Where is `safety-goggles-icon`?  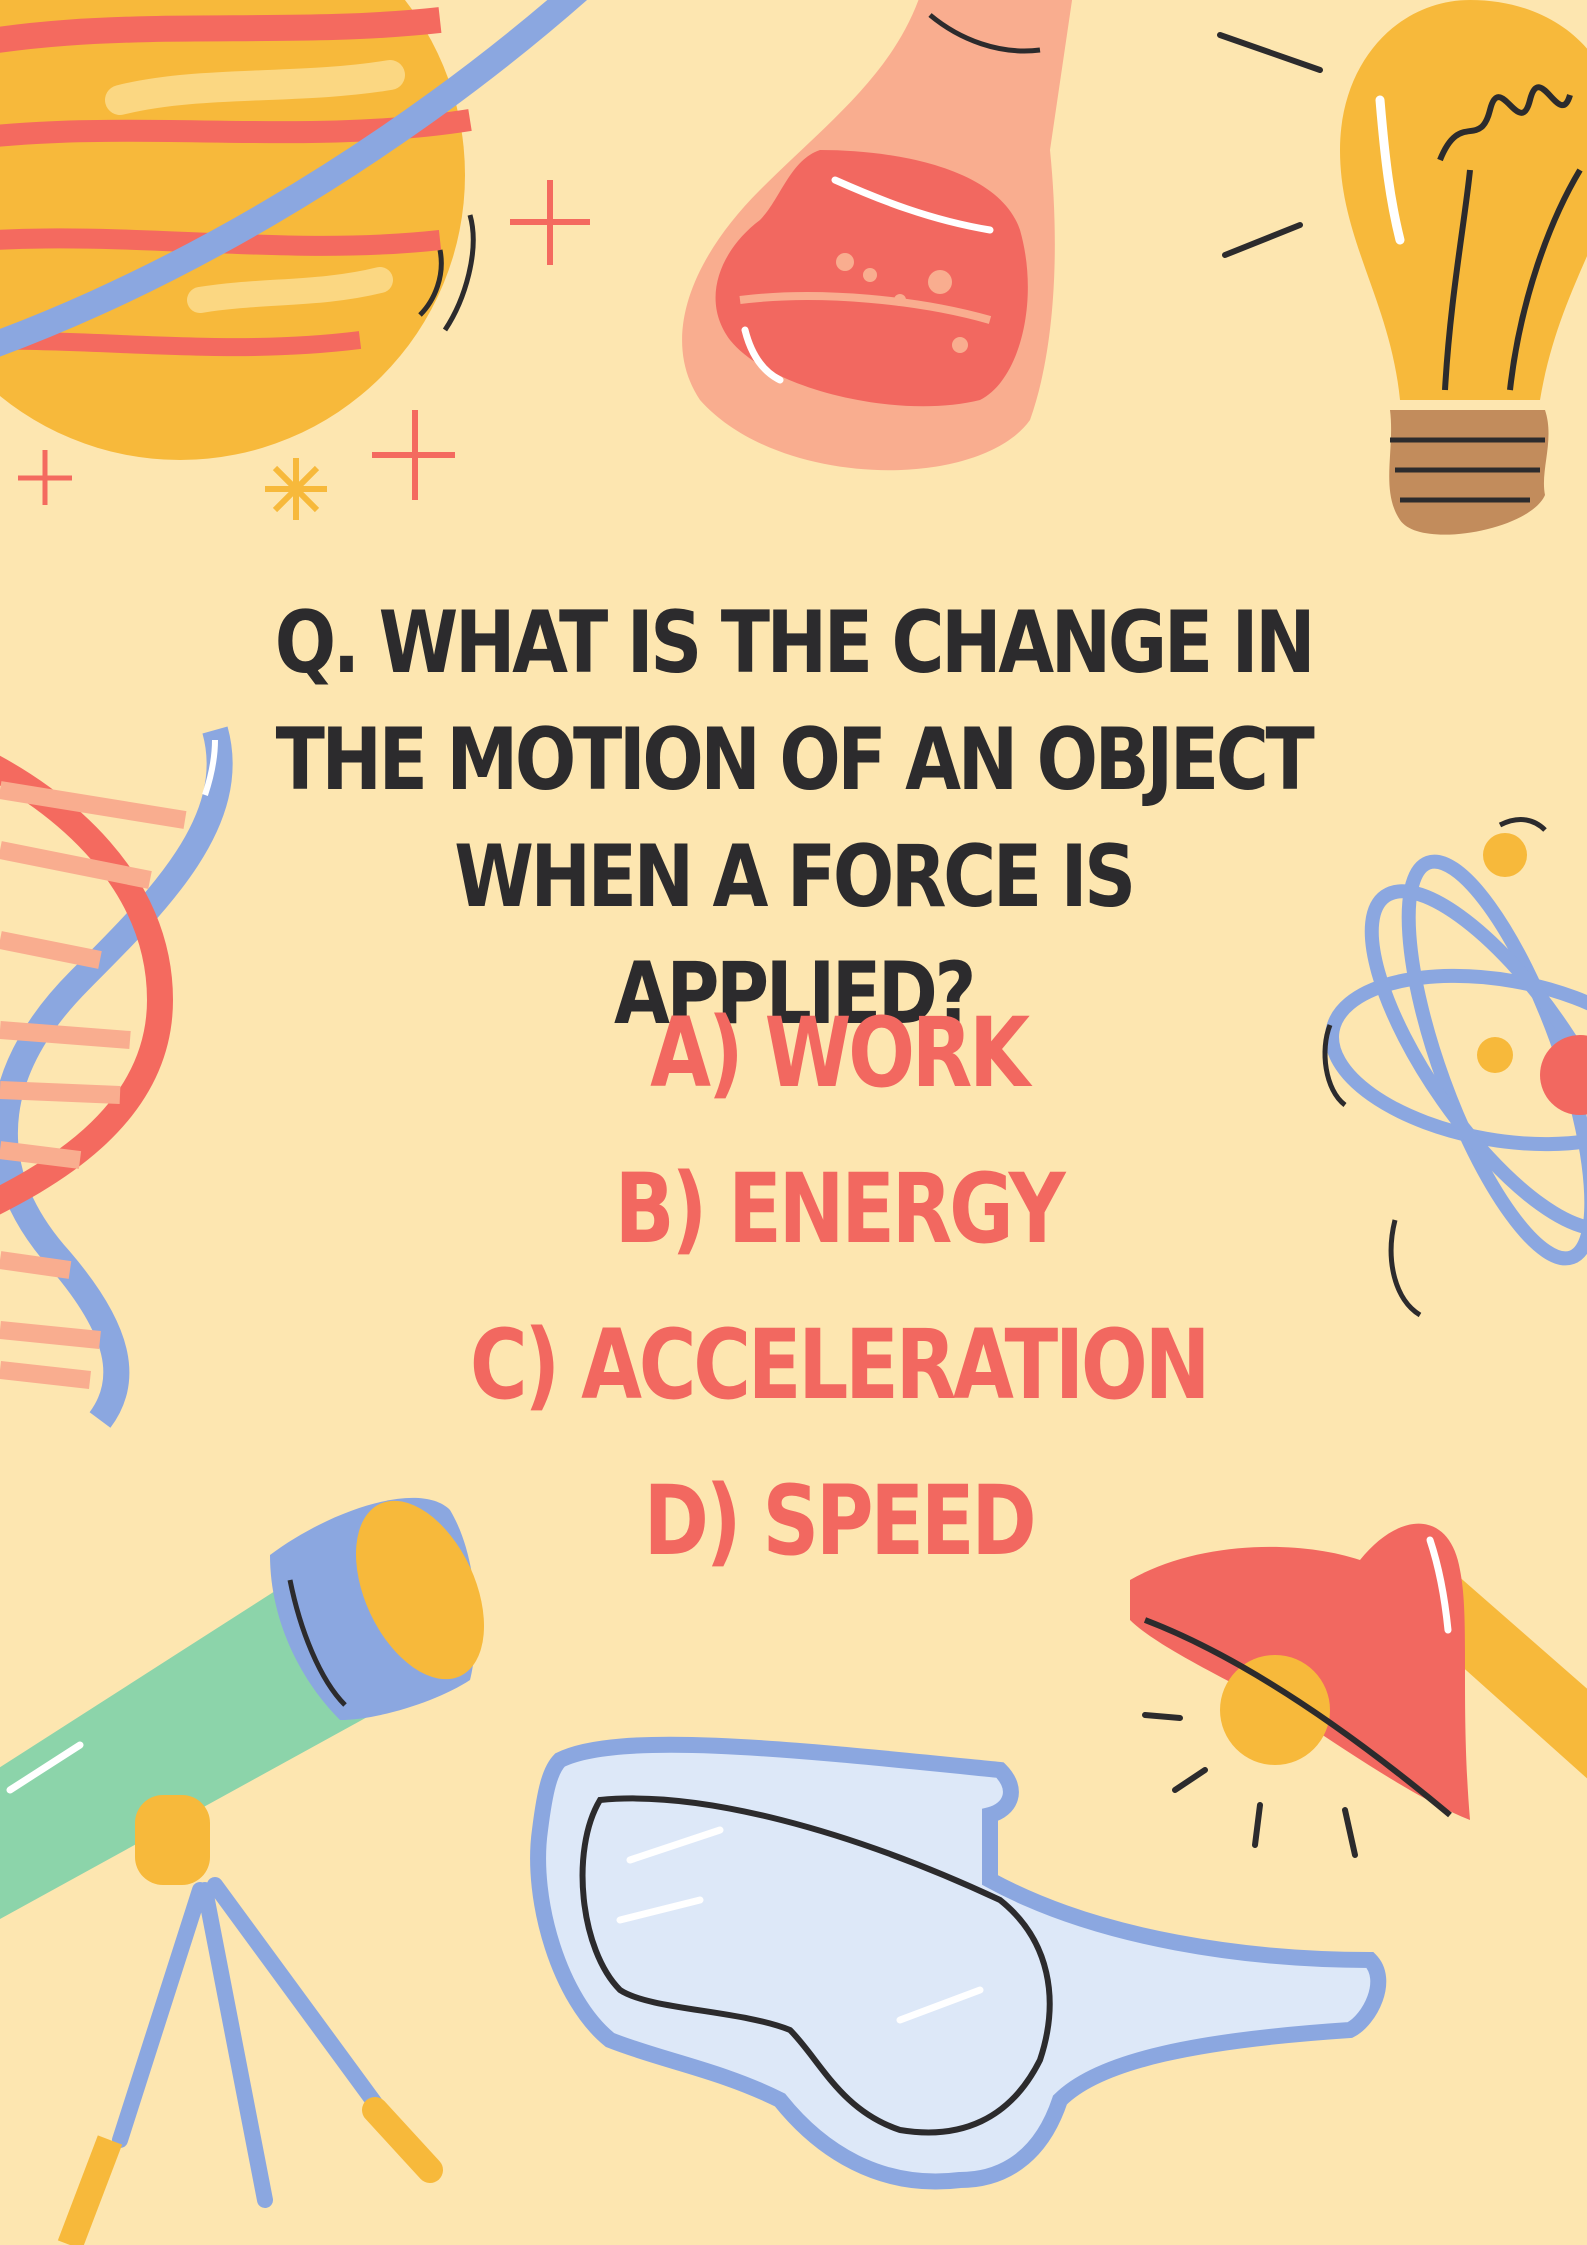 safety-goggles-icon is located at coordinates (958, 1963).